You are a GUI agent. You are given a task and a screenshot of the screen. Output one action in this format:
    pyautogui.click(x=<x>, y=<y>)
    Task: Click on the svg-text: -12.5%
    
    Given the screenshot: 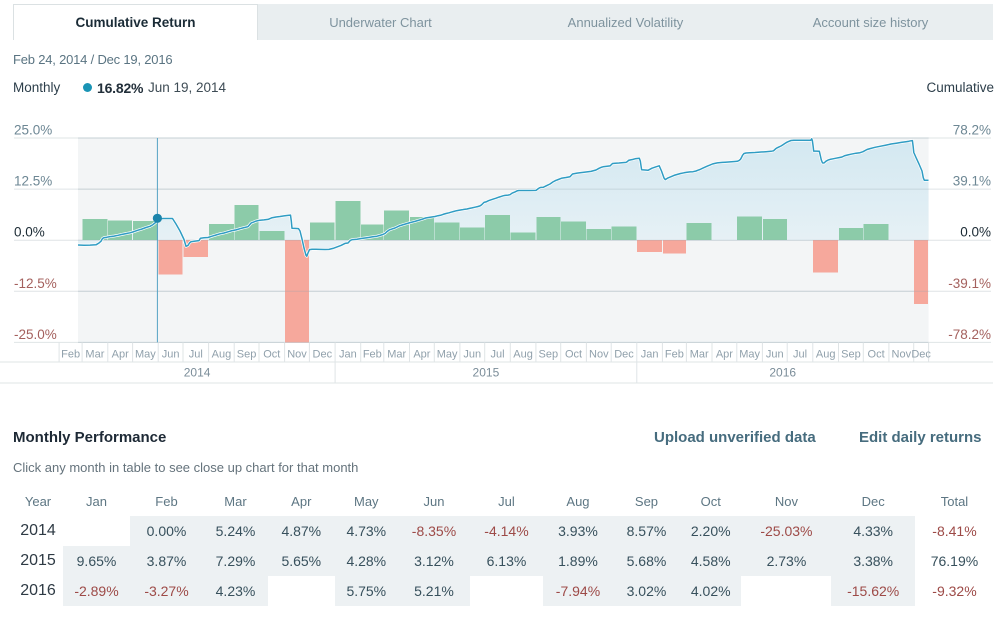 What is the action you would take?
    pyautogui.click(x=35, y=283)
    